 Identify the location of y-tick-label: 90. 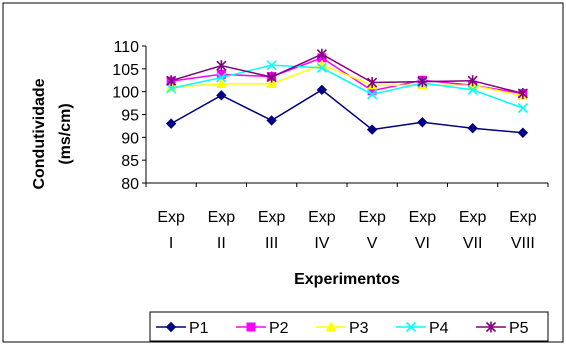
(130, 138).